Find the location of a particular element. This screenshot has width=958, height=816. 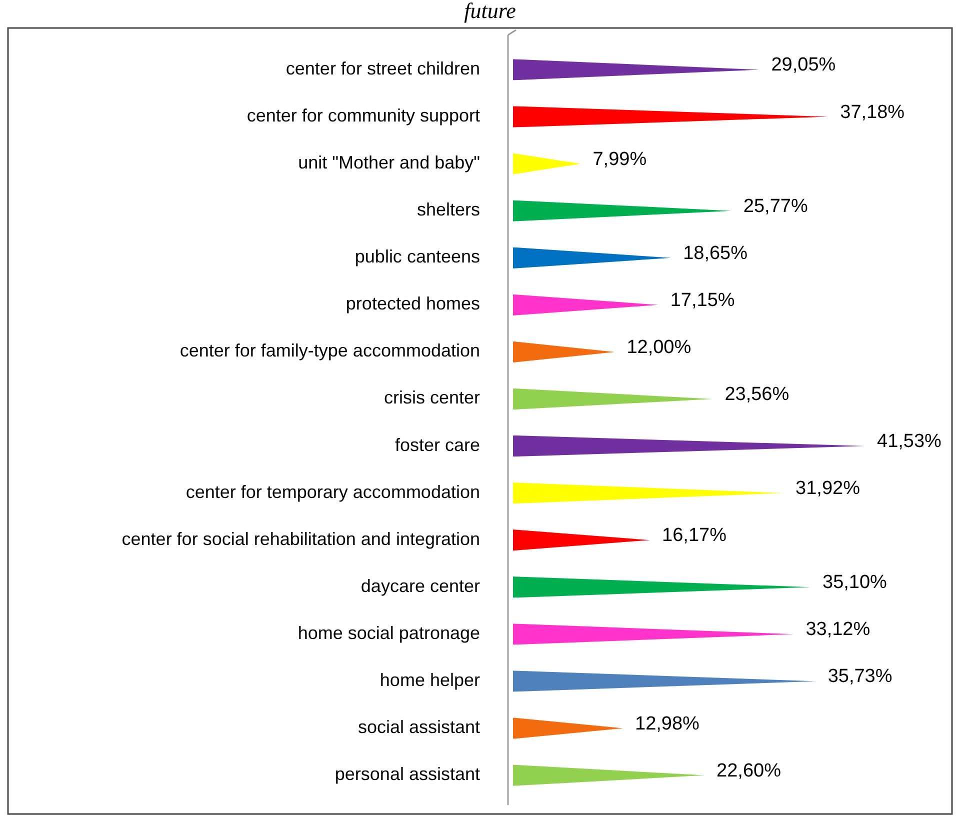

y-tick-label: personal assistant is located at coordinates (407, 774).